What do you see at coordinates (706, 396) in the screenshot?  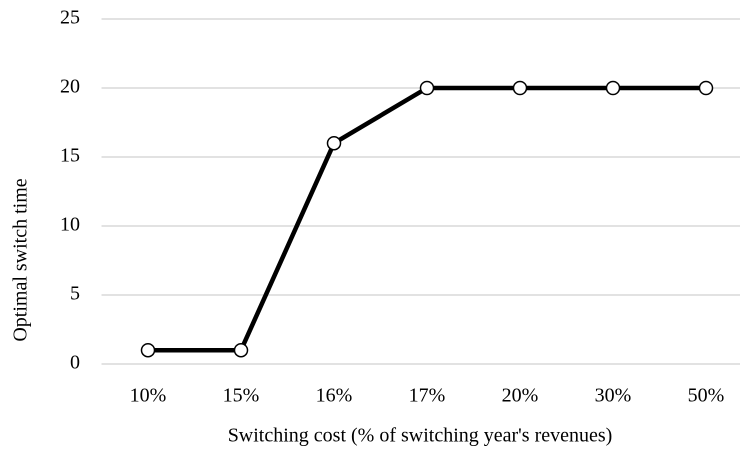 I see `x-tick-label: 50%` at bounding box center [706, 396].